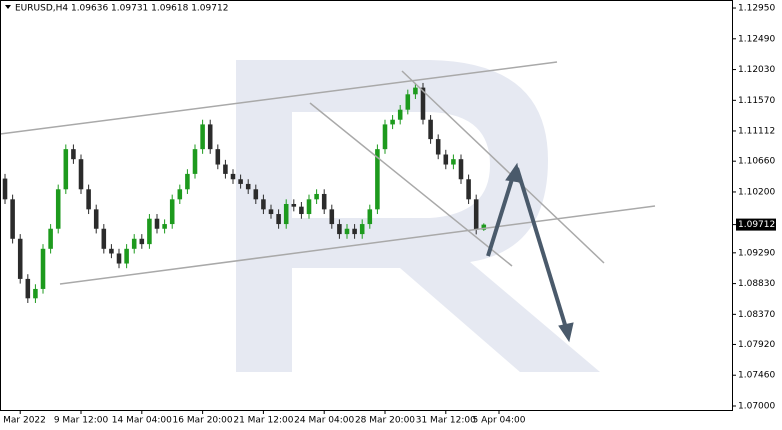  Describe the element at coordinates (385, 421) in the screenshot. I see `x-tick-label: 28 Mar 20:00` at that location.